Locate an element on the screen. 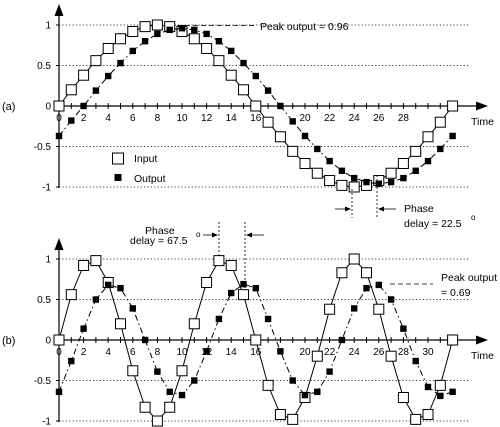 The image size is (500, 427). panel-b-phase-label: Phase is located at coordinates (160, 231).